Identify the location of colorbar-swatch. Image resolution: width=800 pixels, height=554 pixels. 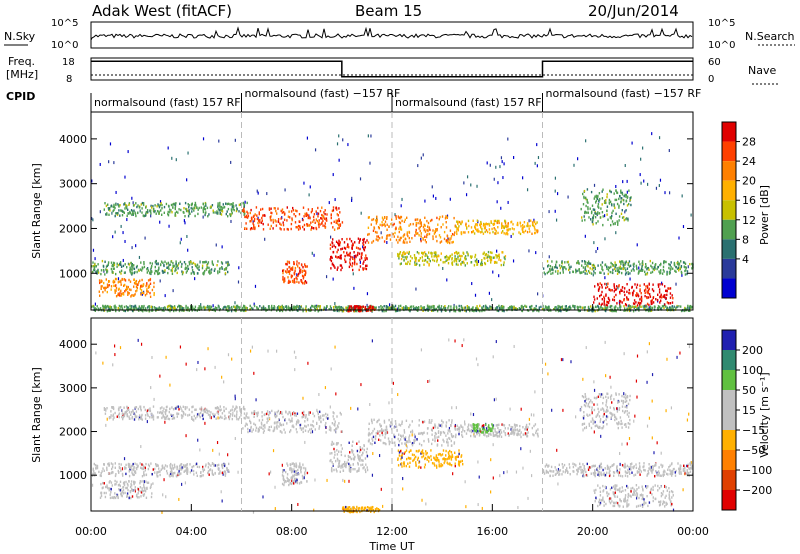
(729, 151).